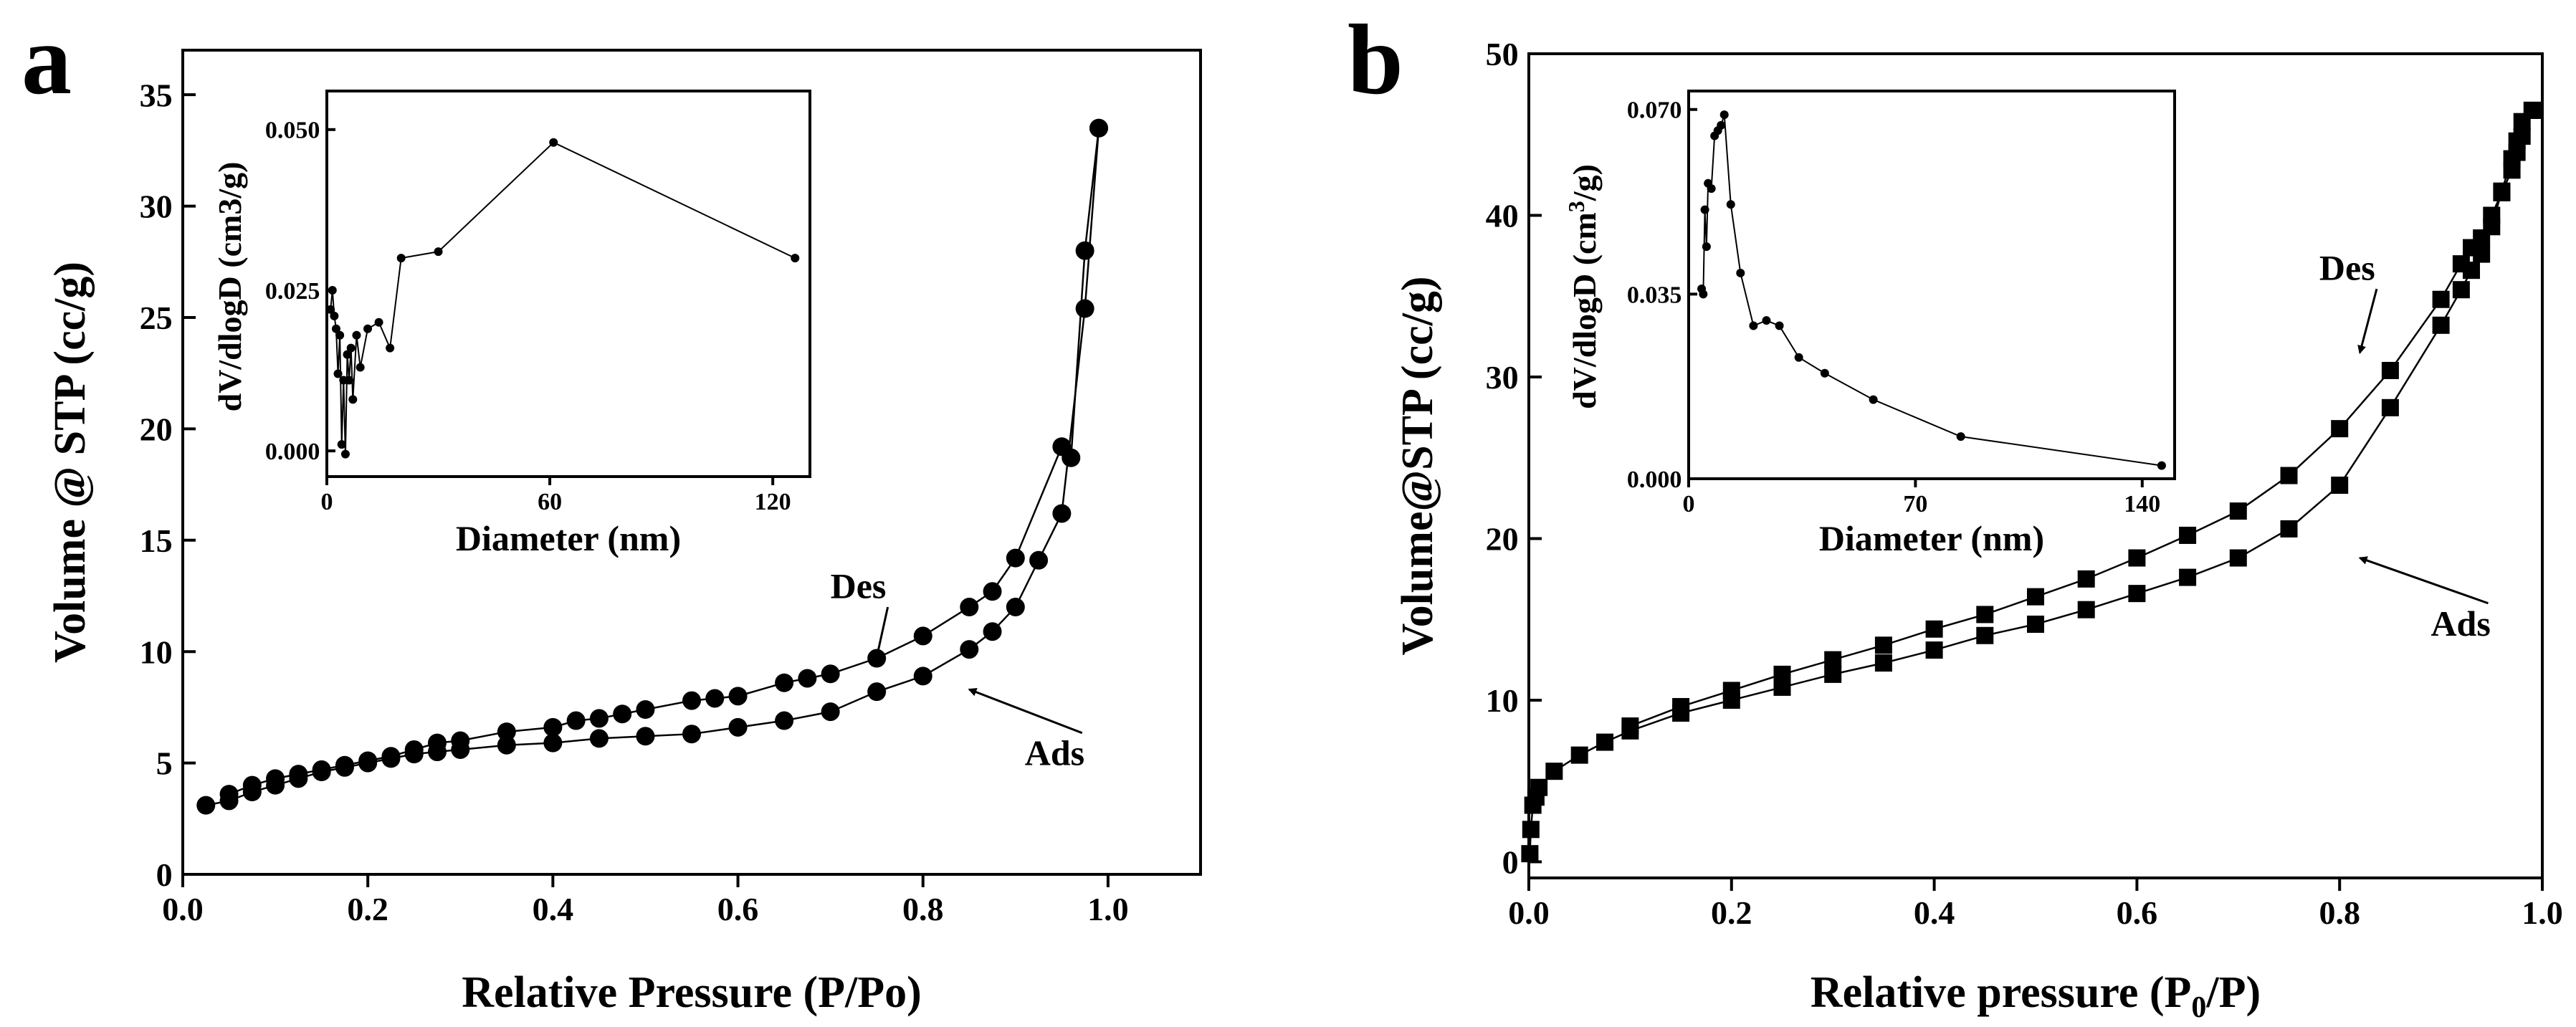 Image resolution: width=2576 pixels, height=1027 pixels. Describe the element at coordinates (1654, 480) in the screenshot. I see `inset-b-ytick-label: 0.000` at that location.